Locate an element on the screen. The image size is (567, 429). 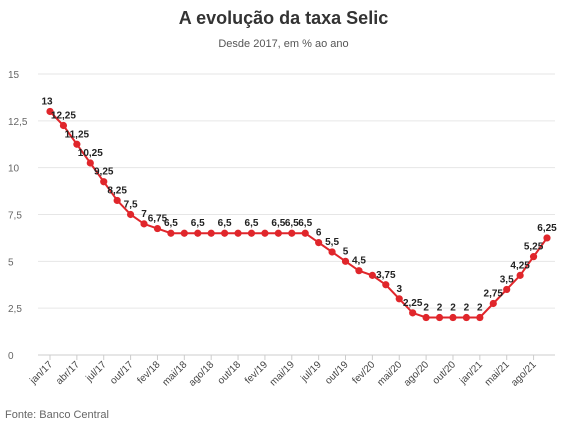
data-label: 8,25 is located at coordinates (117, 190).